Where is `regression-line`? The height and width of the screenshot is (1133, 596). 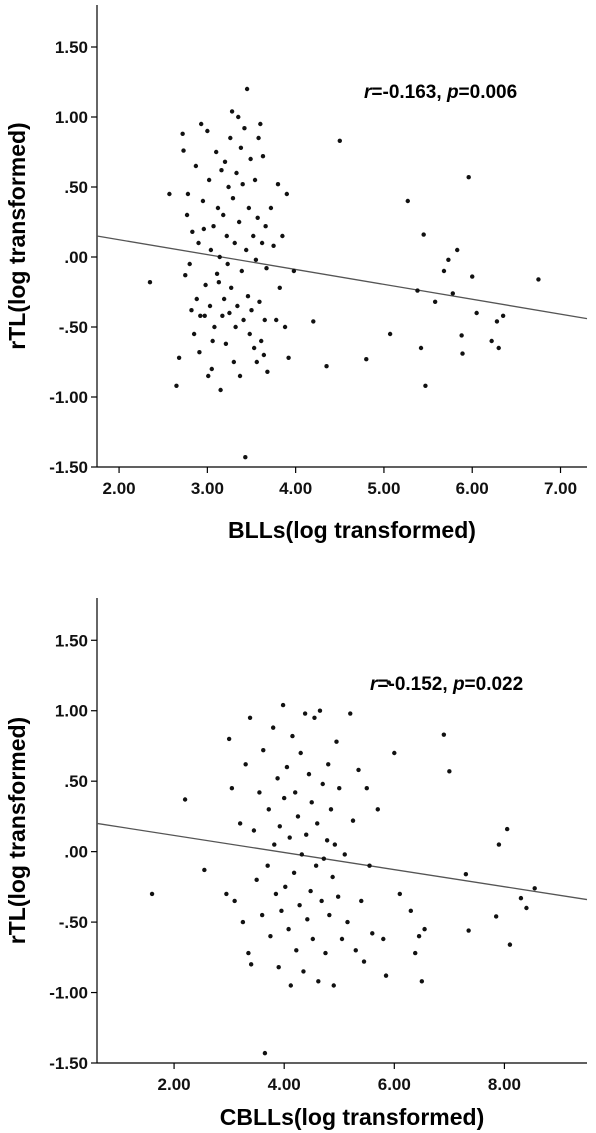 regression-line is located at coordinates (342, 861).